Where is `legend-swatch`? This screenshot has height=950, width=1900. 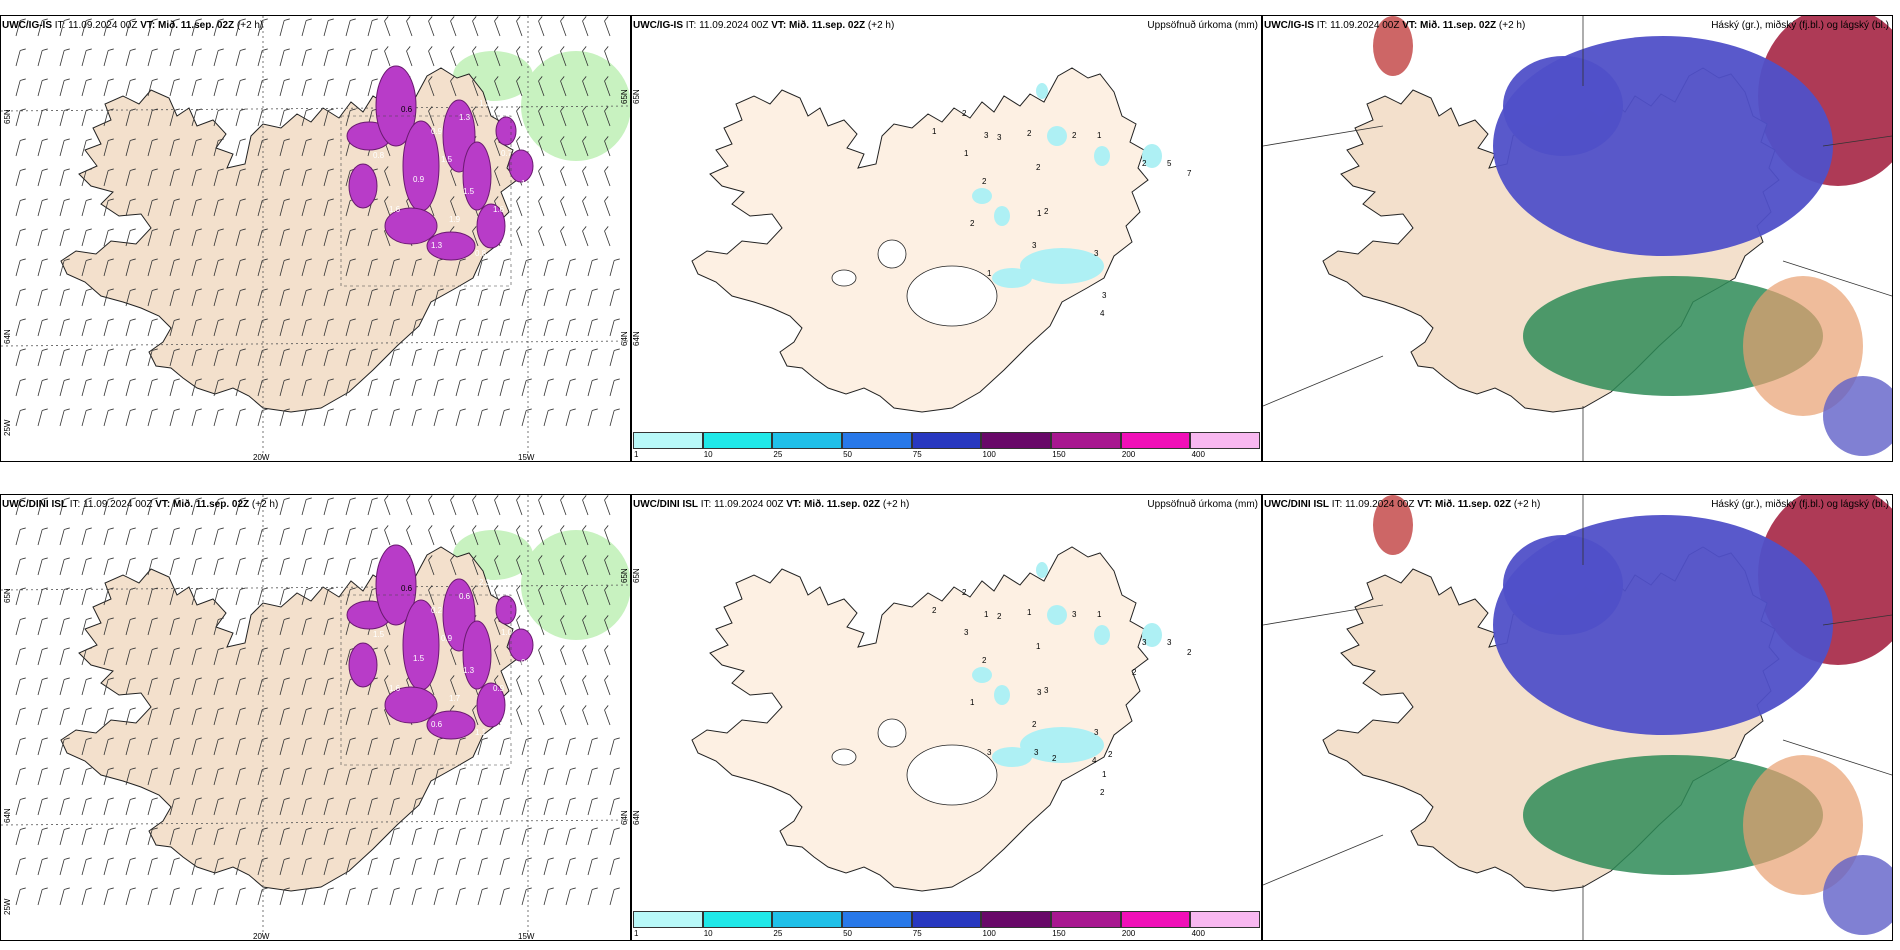
legend-swatch is located at coordinates (946, 919).